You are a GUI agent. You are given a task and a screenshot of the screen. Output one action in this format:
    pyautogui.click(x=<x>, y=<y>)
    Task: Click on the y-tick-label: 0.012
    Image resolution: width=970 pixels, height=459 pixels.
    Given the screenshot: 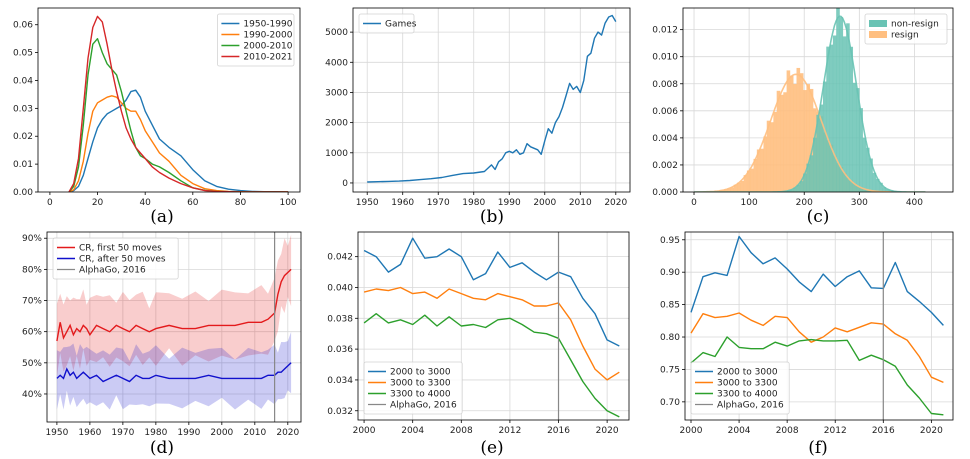 What is the action you would take?
    pyautogui.click(x=665, y=31)
    